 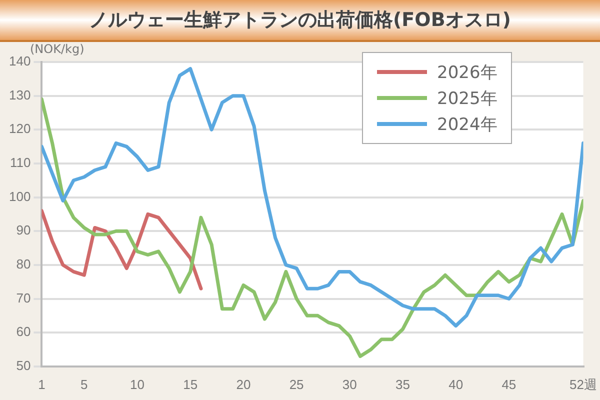 What do you see at coordinates (509, 384) in the screenshot?
I see `x-tick-label: 45` at bounding box center [509, 384].